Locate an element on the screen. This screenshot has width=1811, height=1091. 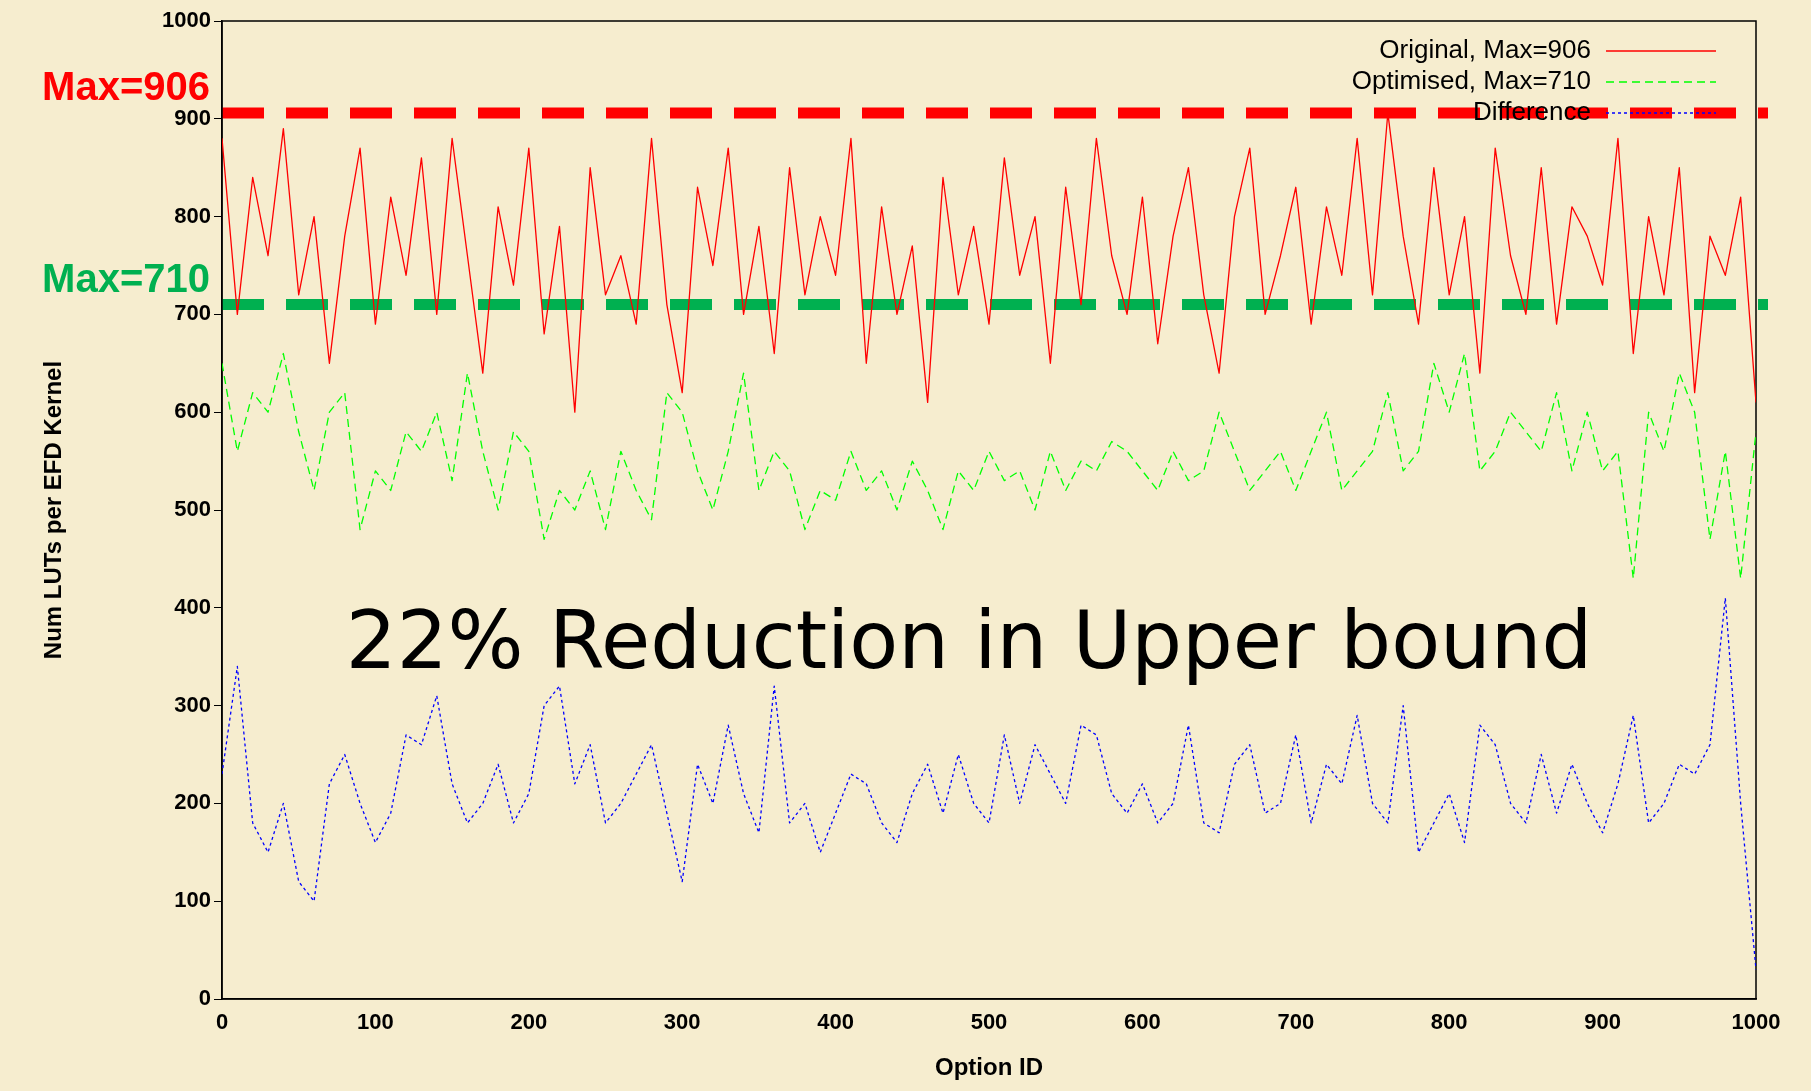
y-tick-label: 800 is located at coordinates (192, 215).